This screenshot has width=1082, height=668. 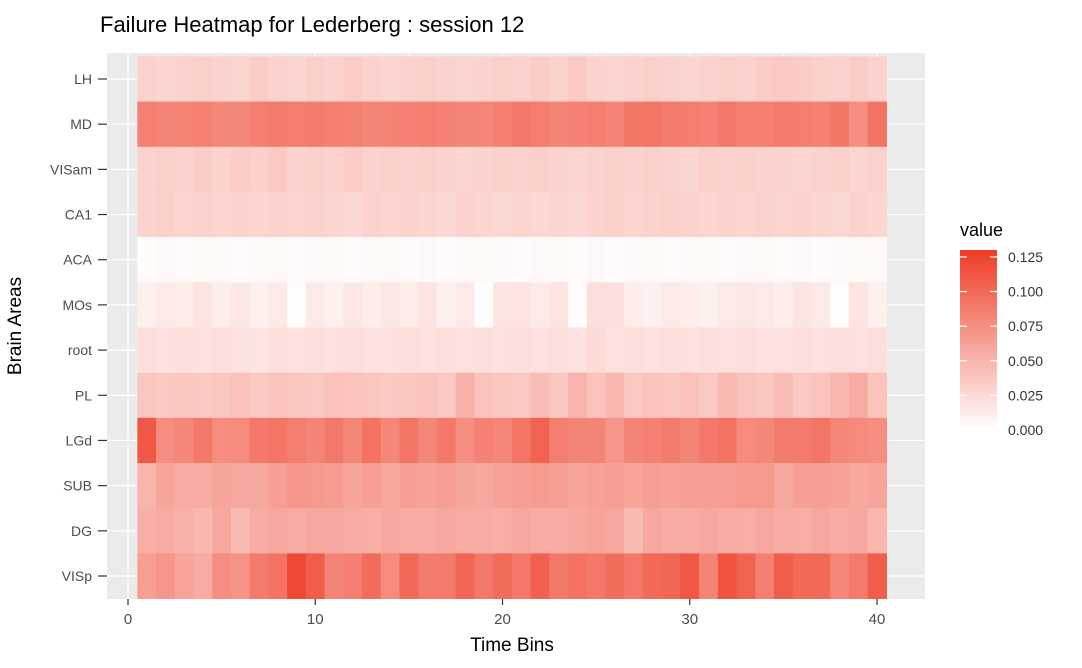 I want to click on y-axis-label: Brain Areas, so click(x=15, y=326).